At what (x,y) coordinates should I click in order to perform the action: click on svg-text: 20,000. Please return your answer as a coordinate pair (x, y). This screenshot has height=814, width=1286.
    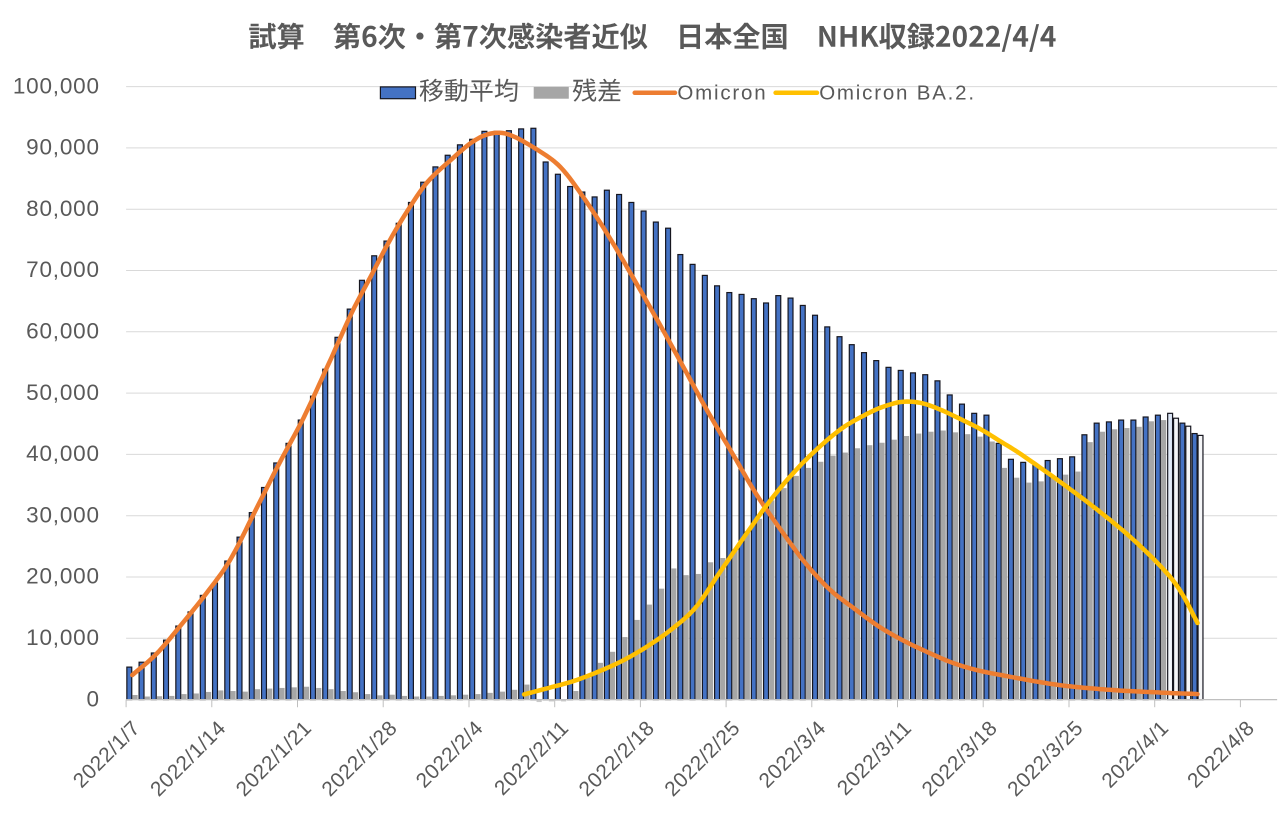
    Looking at the image, I should click on (63, 576).